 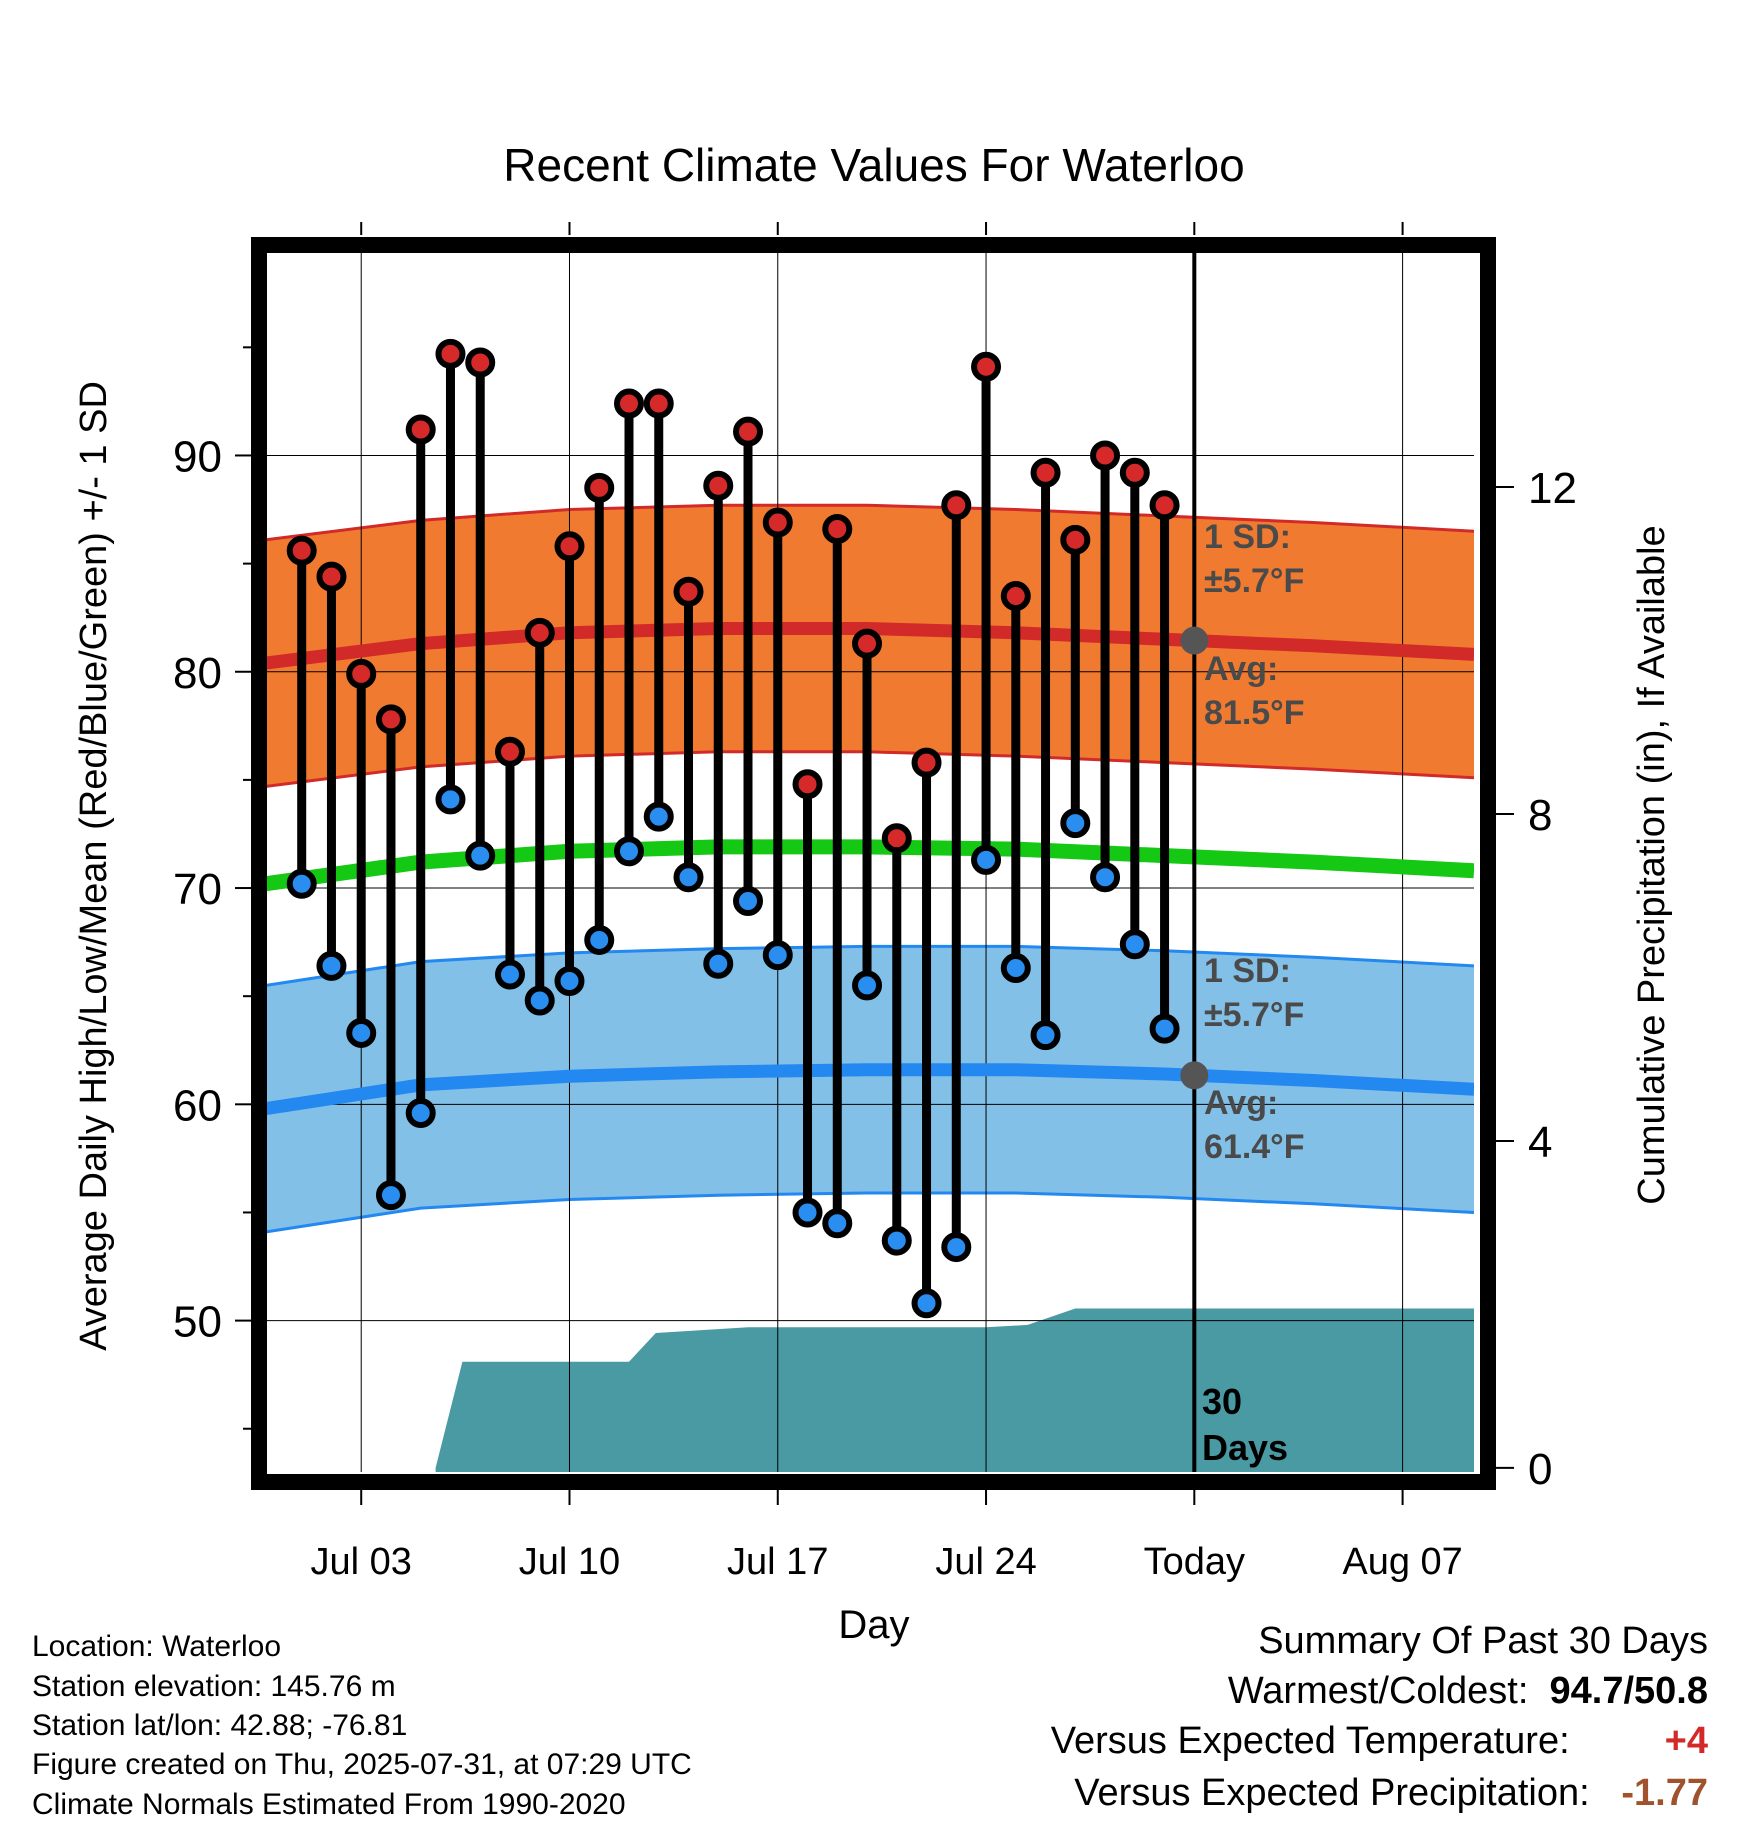 I want to click on high-avg-value: 81.5°F, so click(x=1254, y=713).